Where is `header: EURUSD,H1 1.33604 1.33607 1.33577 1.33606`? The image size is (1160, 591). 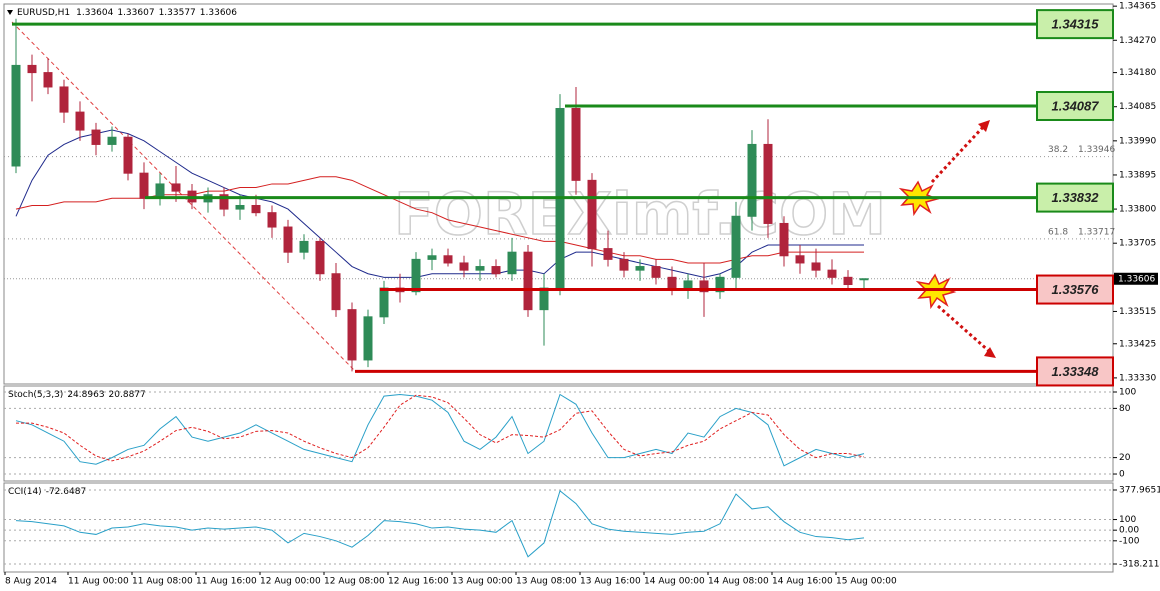
header: EURUSD,H1 1.33604 1.33607 1.33577 1.33606 is located at coordinates (127, 13).